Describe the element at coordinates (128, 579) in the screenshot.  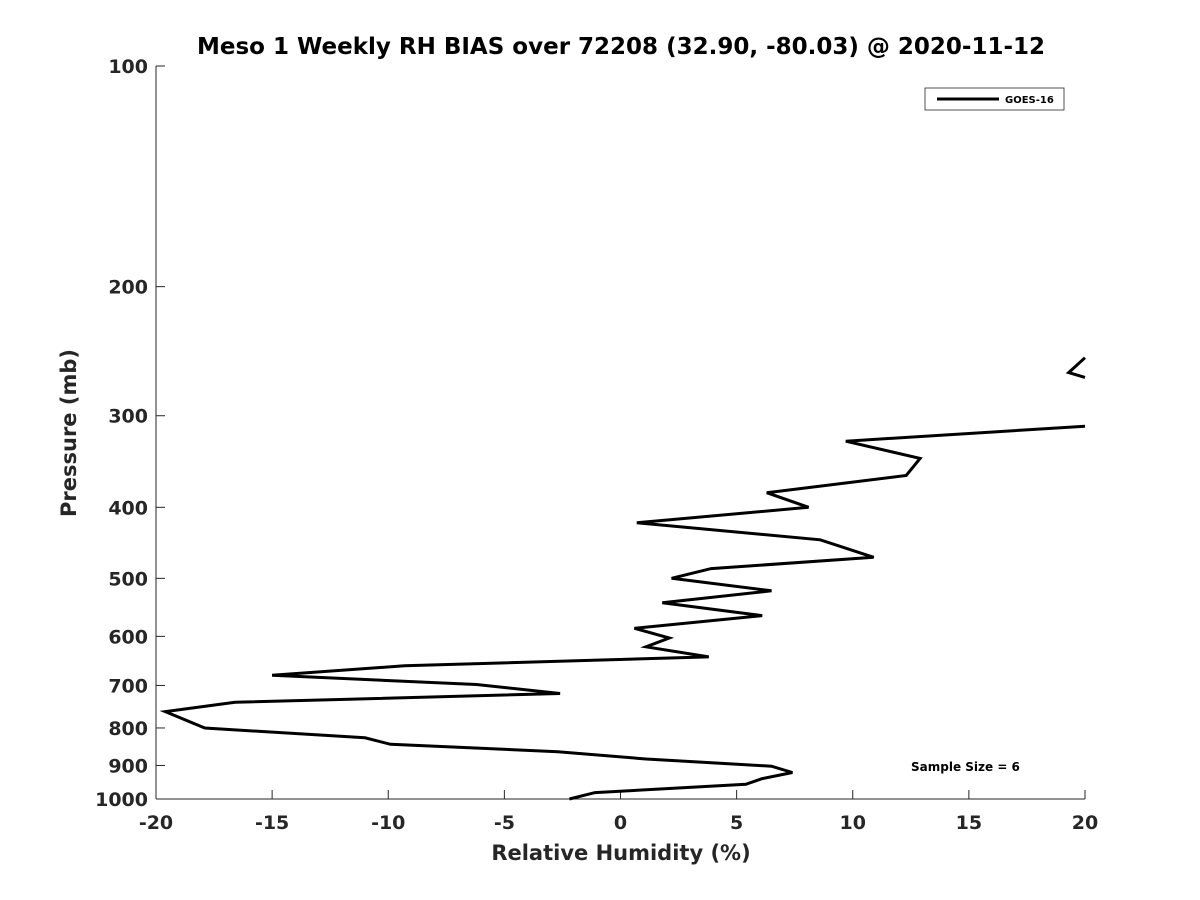
I see `y-tick-label: 500` at that location.